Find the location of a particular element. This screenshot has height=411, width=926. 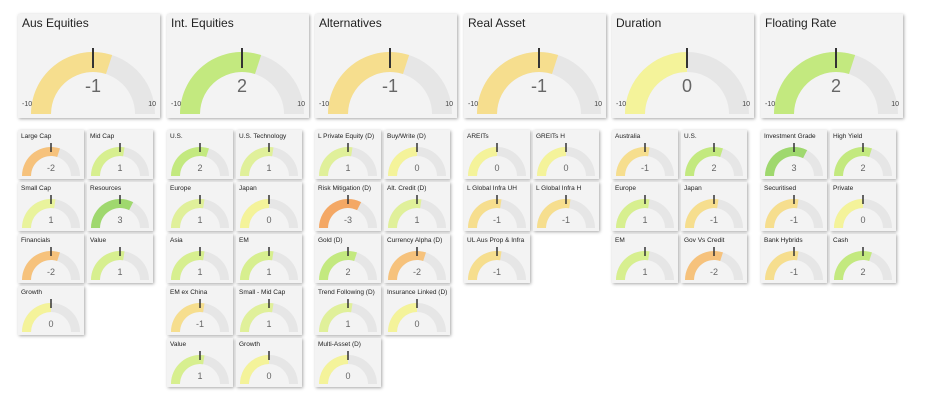

gauge-card-int-equities-growth: Growth 0 is located at coordinates (269, 362).